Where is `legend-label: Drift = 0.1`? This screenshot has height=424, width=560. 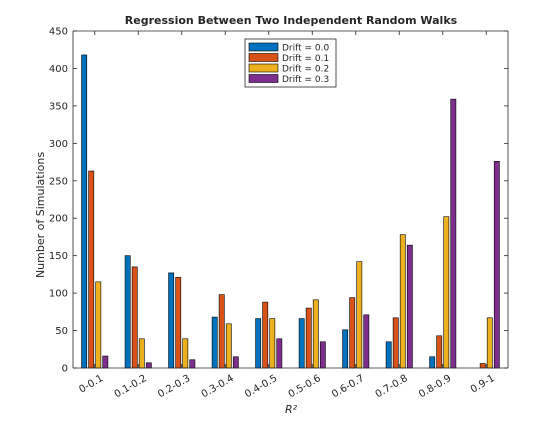
legend-label: Drift = 0.1 is located at coordinates (305, 59).